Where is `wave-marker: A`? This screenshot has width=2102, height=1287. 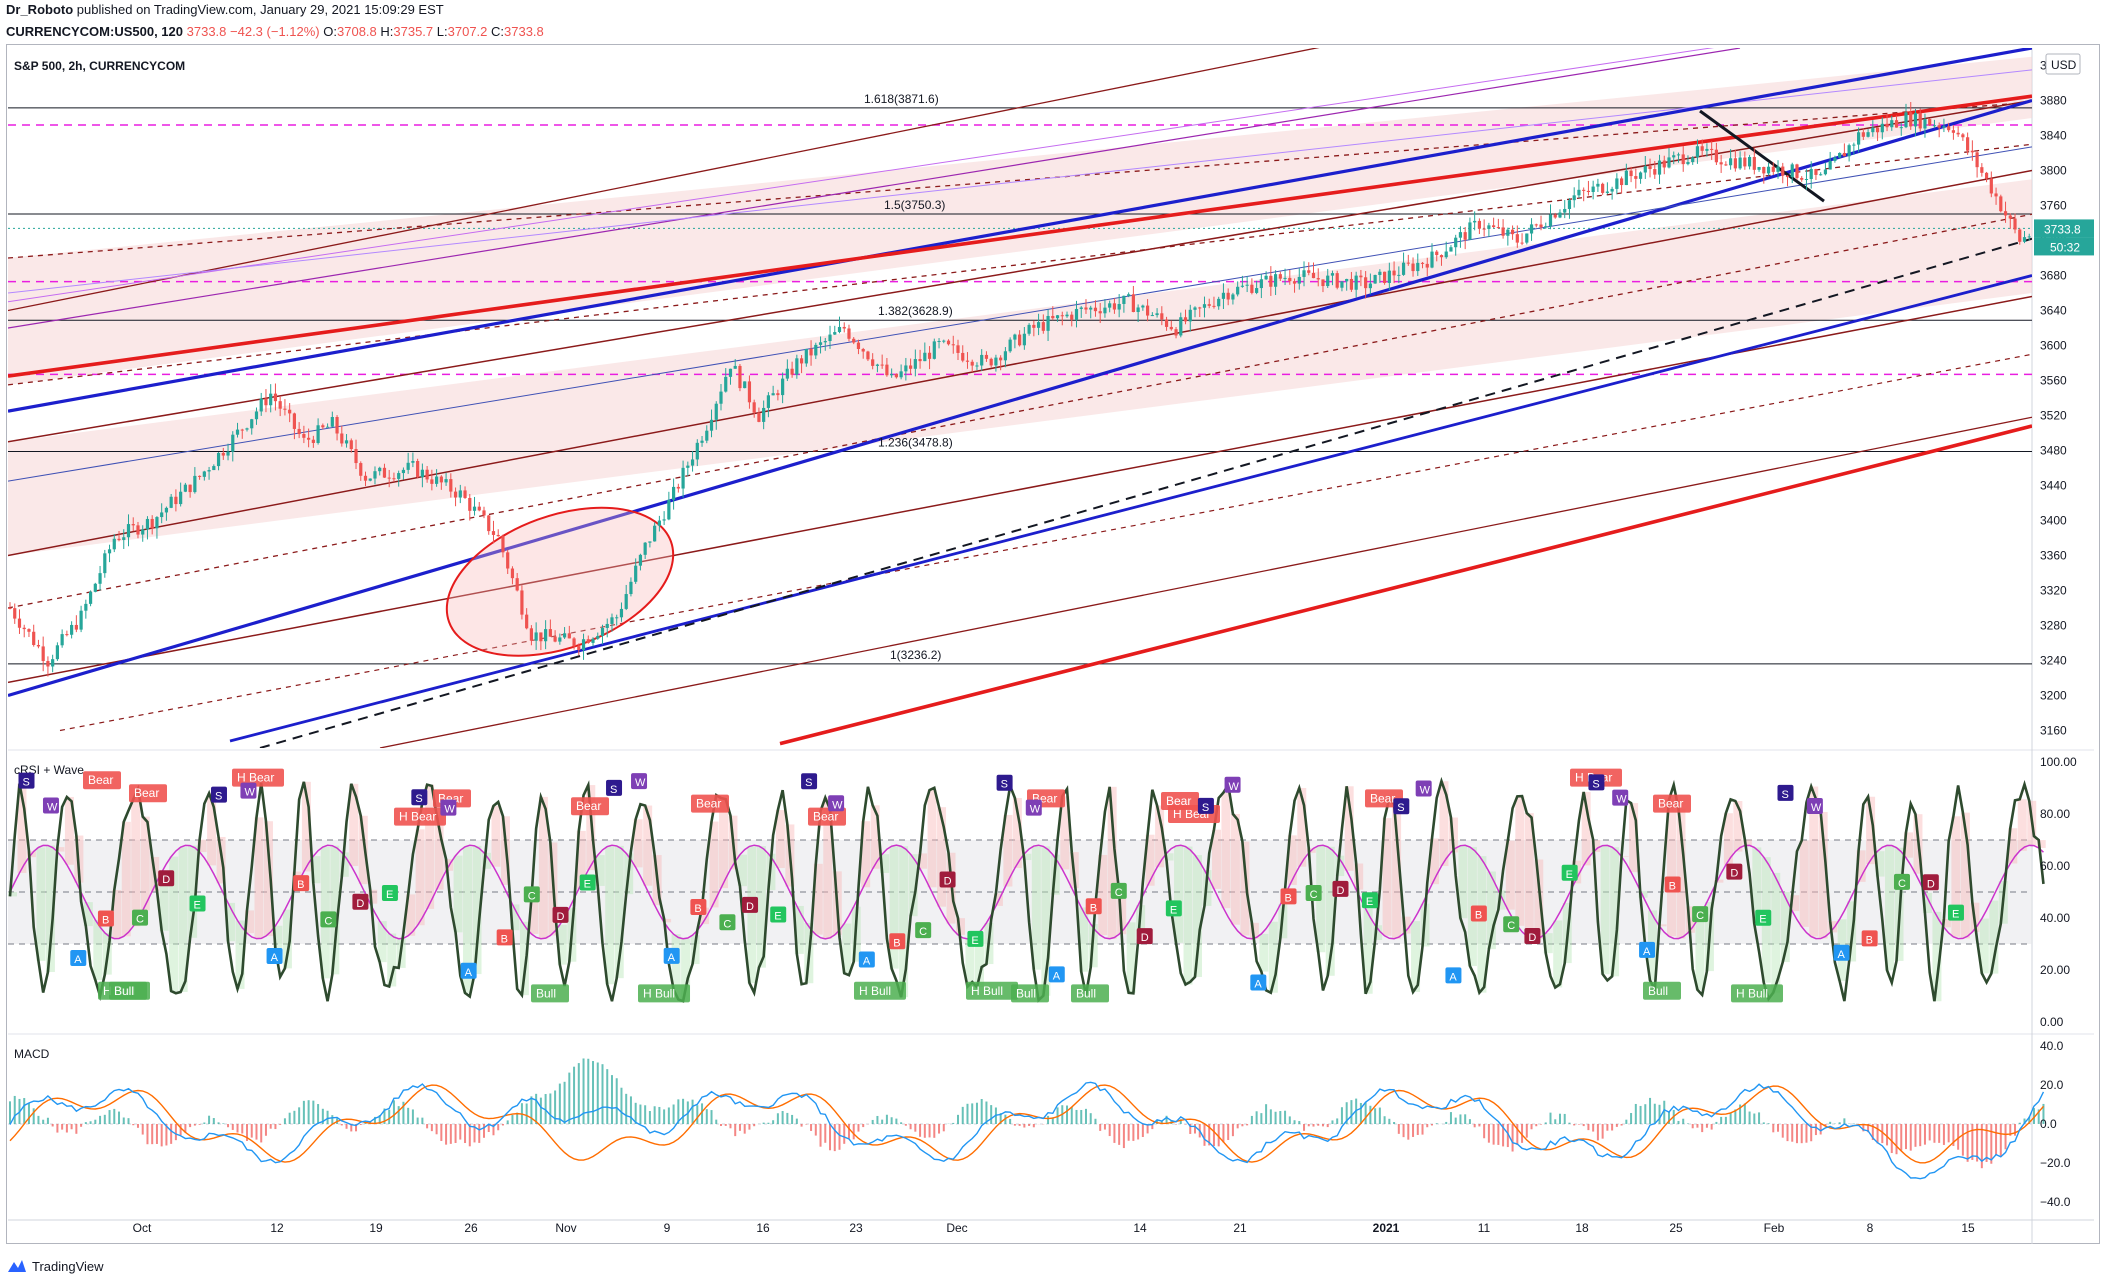 wave-marker: A is located at coordinates (468, 970).